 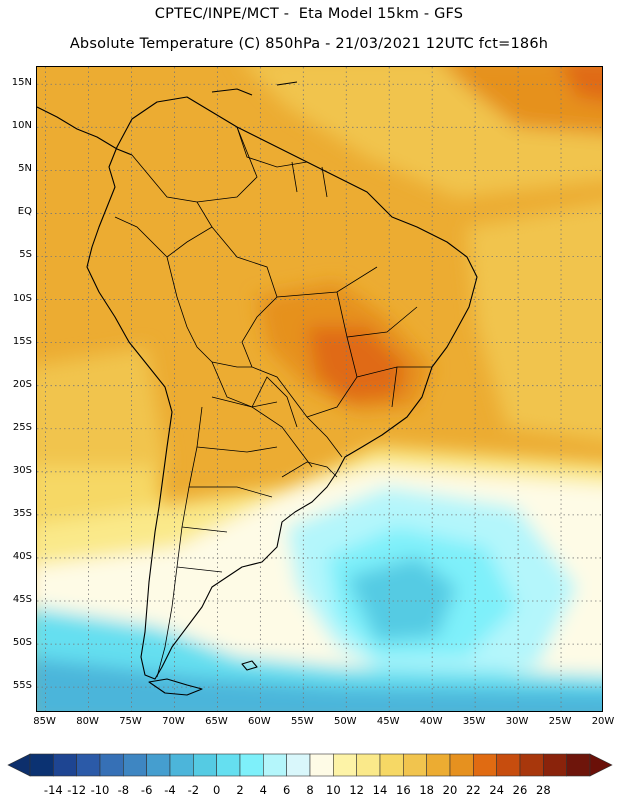 I want to click on colorbar-boxes, so click(x=310, y=765).